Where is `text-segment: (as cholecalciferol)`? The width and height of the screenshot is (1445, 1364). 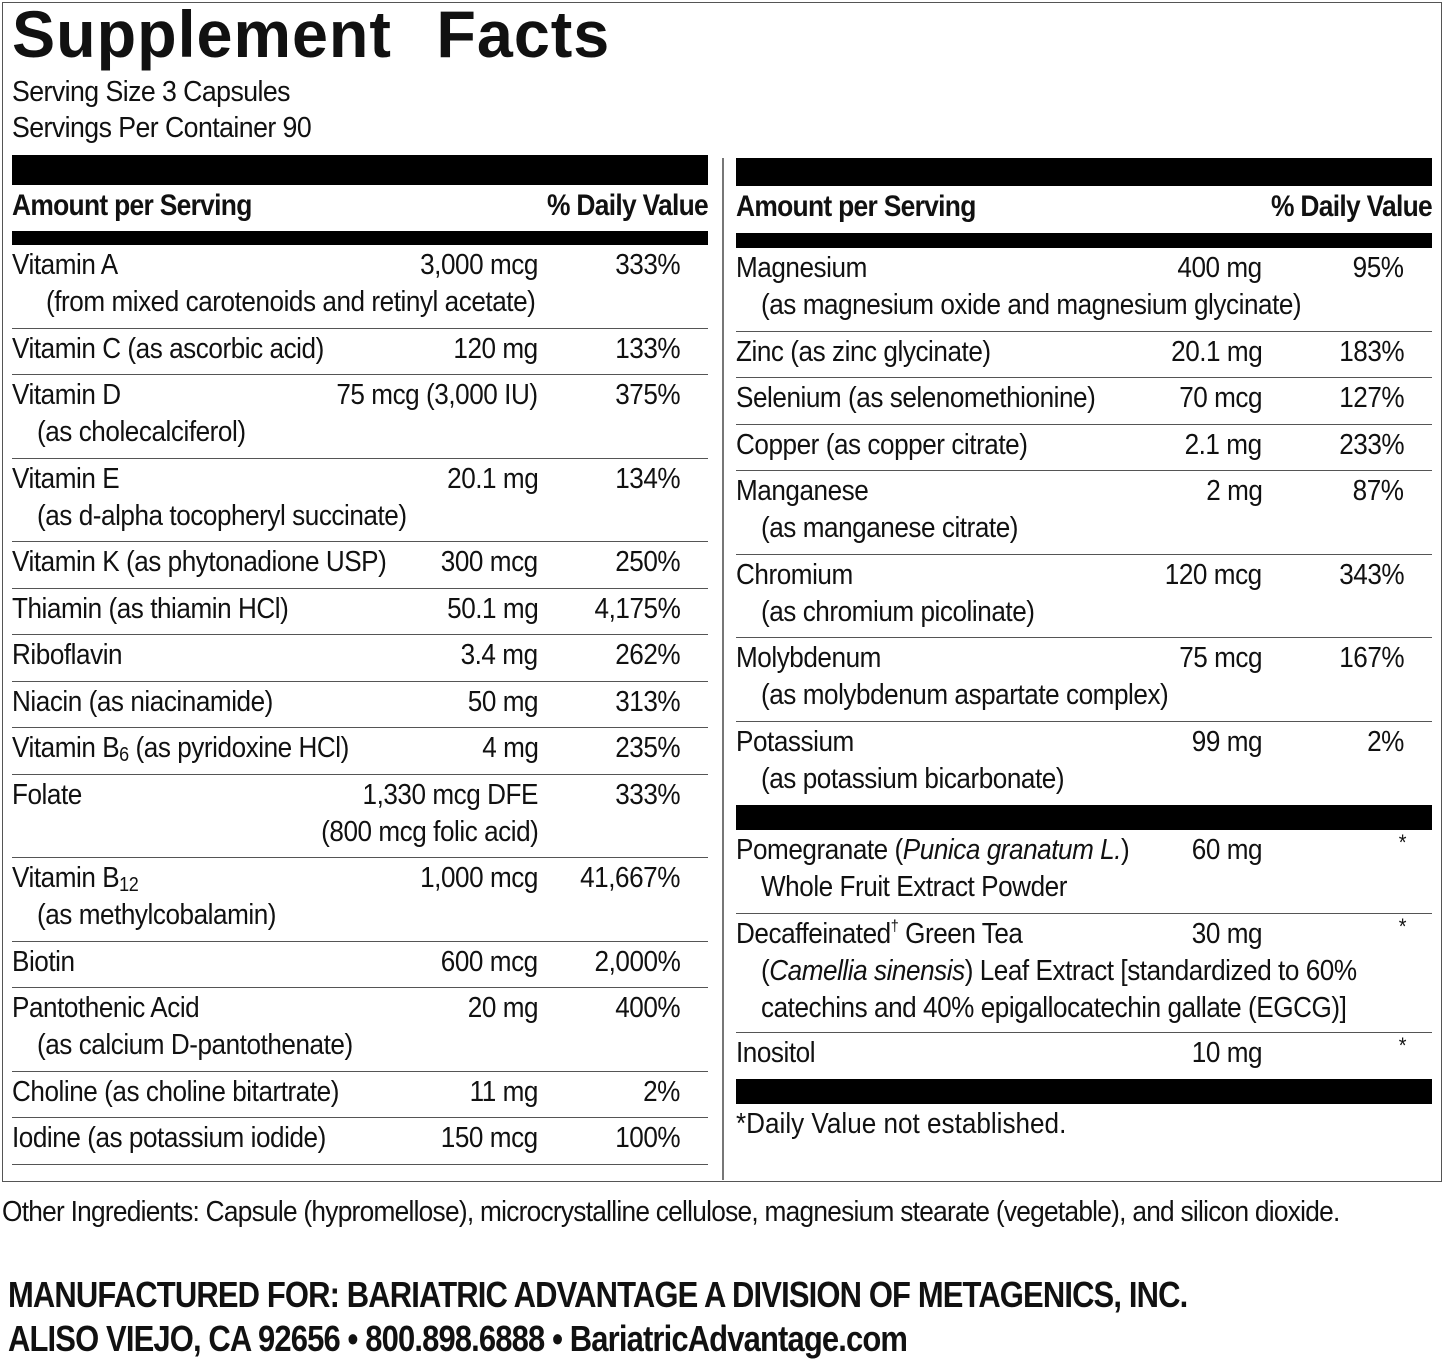 text-segment: (as cholecalciferol) is located at coordinates (141, 432).